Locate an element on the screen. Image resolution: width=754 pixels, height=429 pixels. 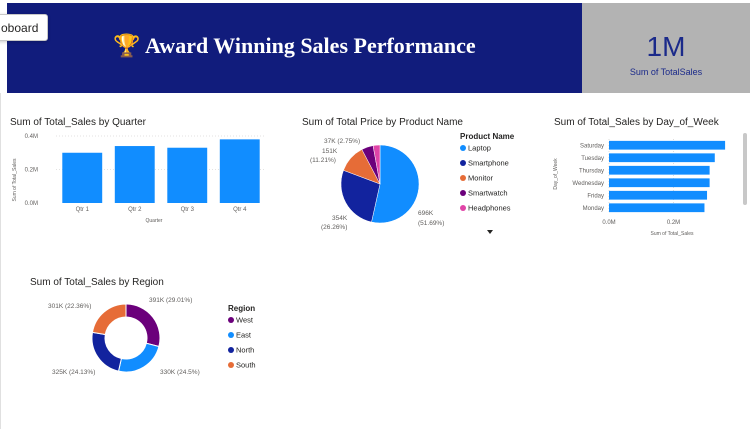
region-slice-south is located at coordinates (109, 319).